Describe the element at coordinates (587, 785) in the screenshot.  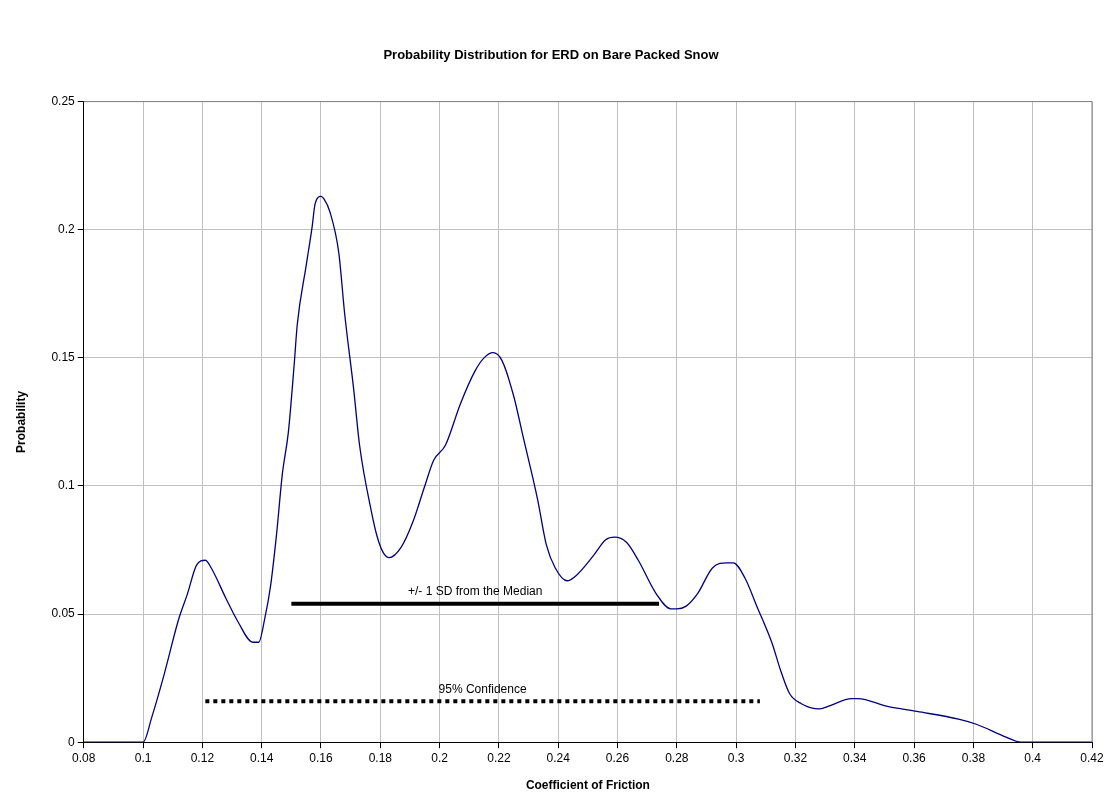
I see `x-axis-title: Coefficient of Friction` at that location.